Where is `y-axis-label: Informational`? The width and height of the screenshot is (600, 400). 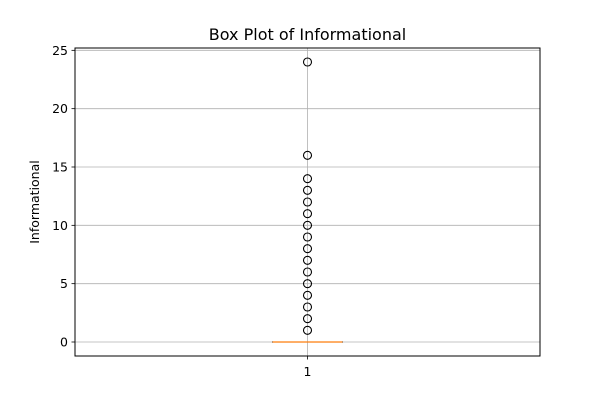 y-axis-label: Informational is located at coordinates (34, 202).